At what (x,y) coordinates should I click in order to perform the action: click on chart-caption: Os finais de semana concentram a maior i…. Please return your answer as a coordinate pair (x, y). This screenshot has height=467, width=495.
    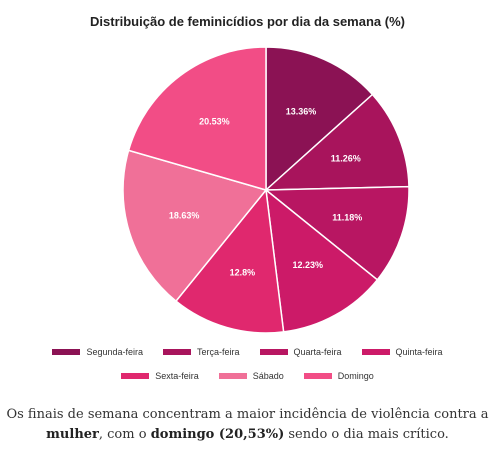
    Looking at the image, I should click on (247, 425).